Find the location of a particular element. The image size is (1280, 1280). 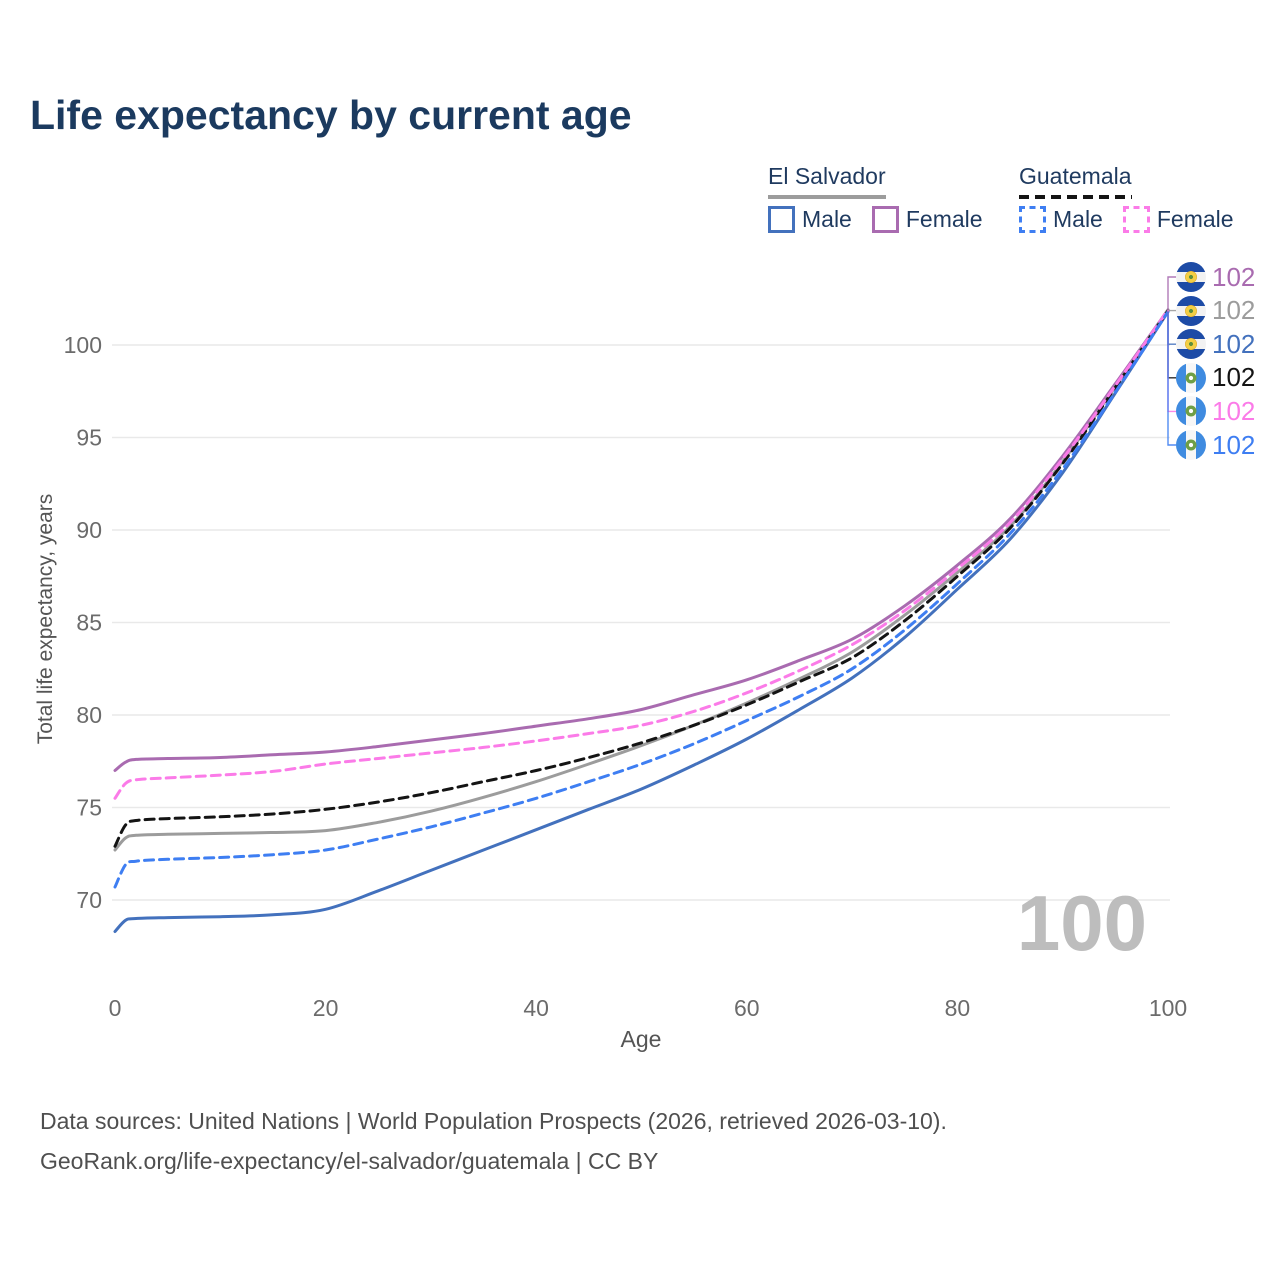

y-tick-label: 70 is located at coordinates (89, 900).